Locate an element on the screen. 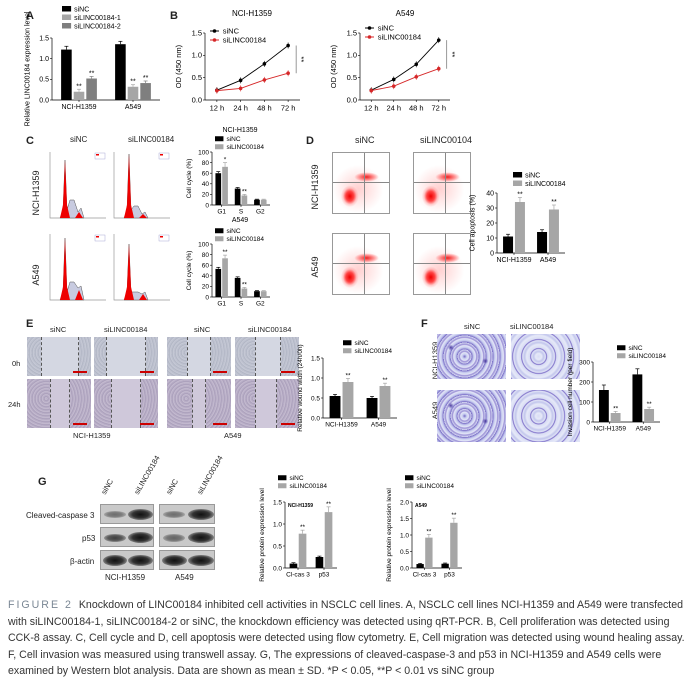 The width and height of the screenshot is (692, 680). a-y-tick-label: 0.5 is located at coordinates (44, 80).